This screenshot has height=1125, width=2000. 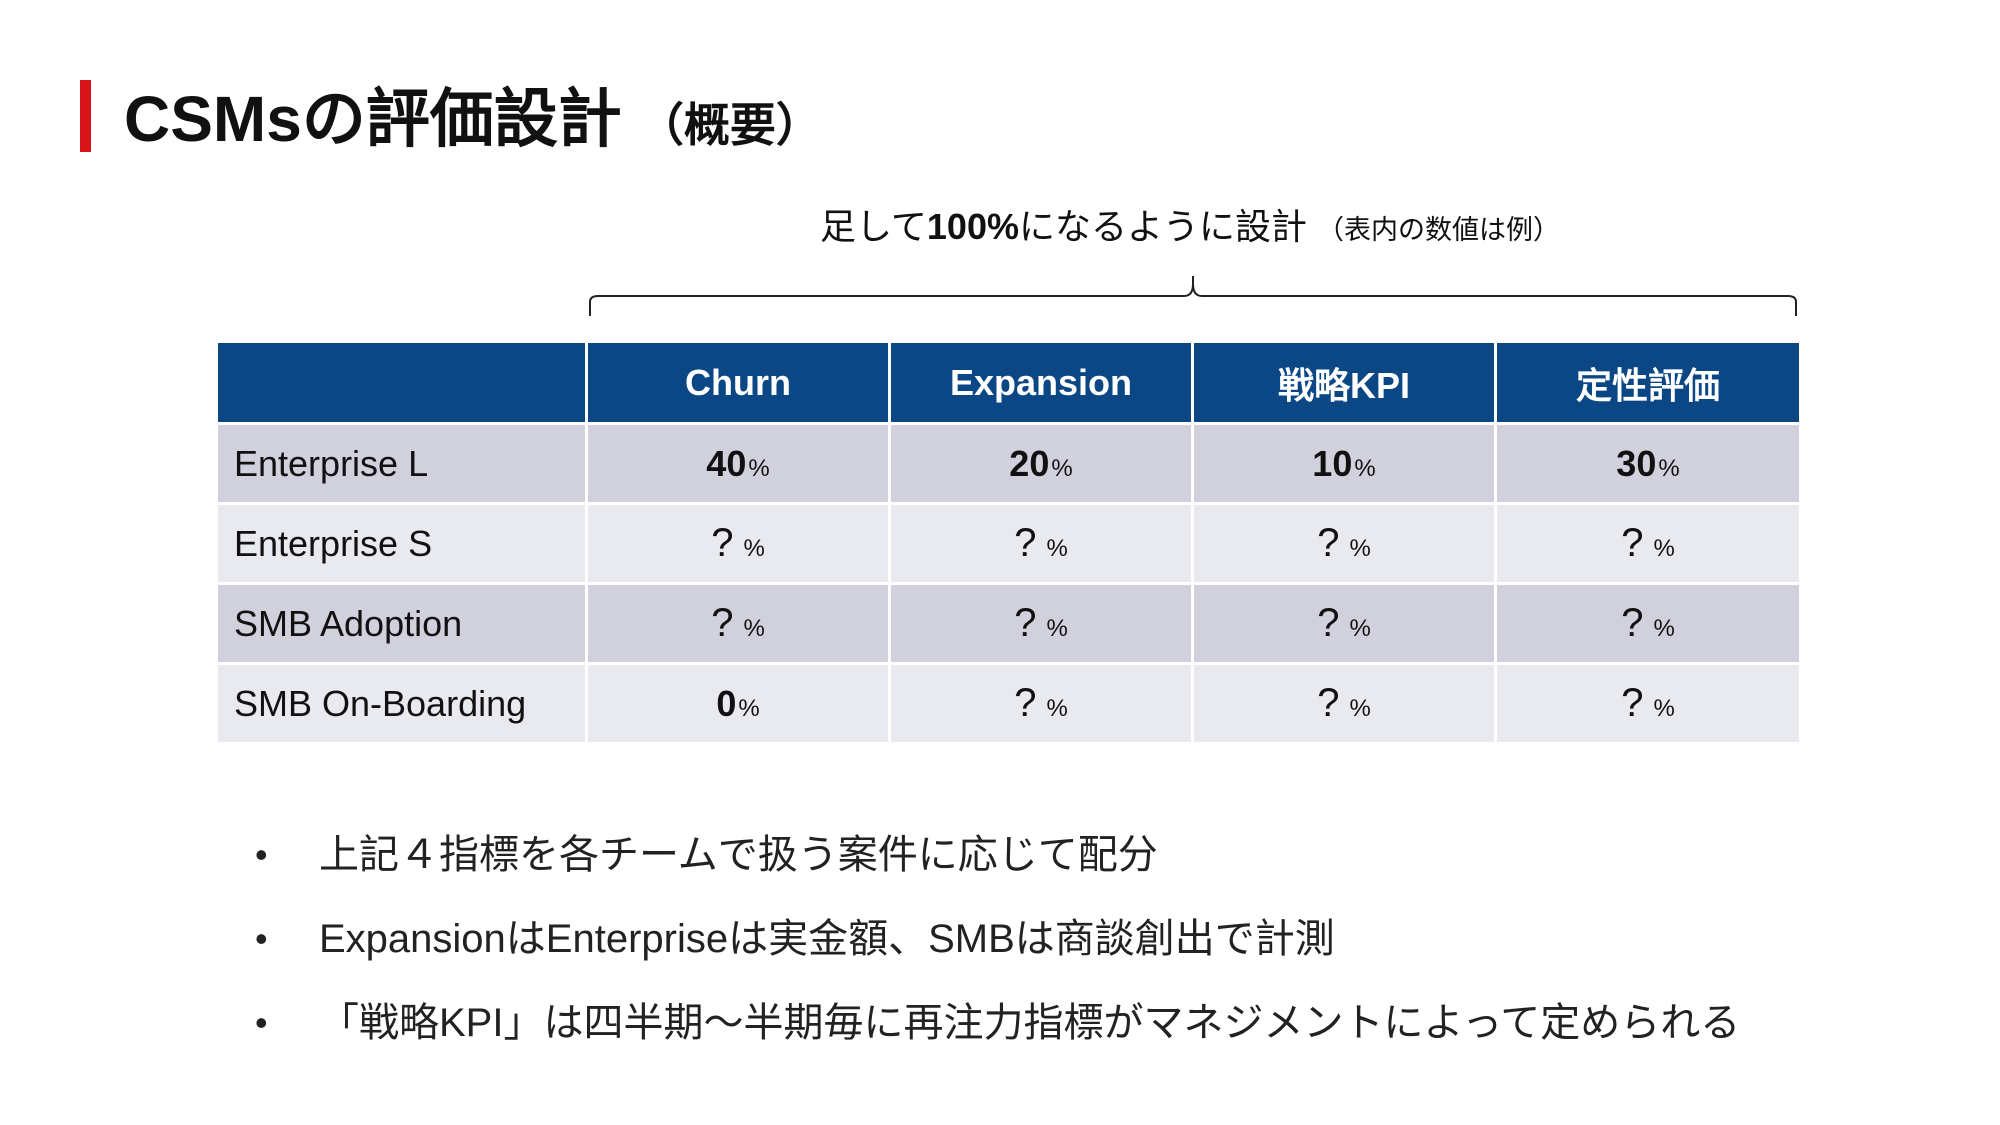 I want to click on page-title: CSMsの評価設計 （概要）, so click(x=473, y=119).